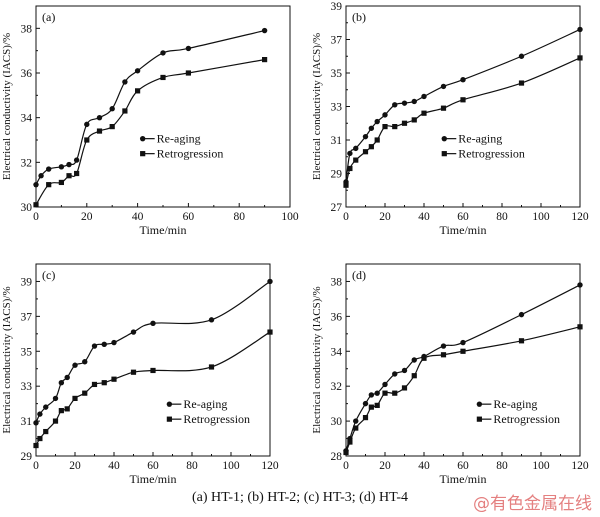  What do you see at coordinates (300, 497) in the screenshot?
I see `figure-caption: (a) HT-1; (b) HT-2; (c) HT-3; (d) HT-4` at bounding box center [300, 497].